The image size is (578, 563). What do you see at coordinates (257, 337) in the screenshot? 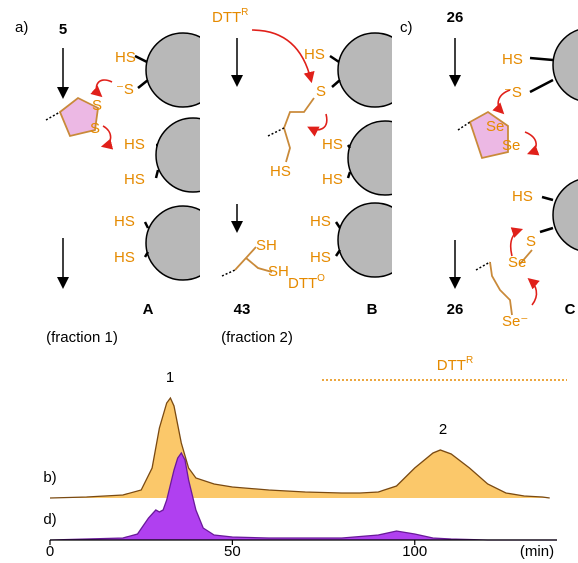
I see `fraction: (fraction 2)` at bounding box center [257, 337].